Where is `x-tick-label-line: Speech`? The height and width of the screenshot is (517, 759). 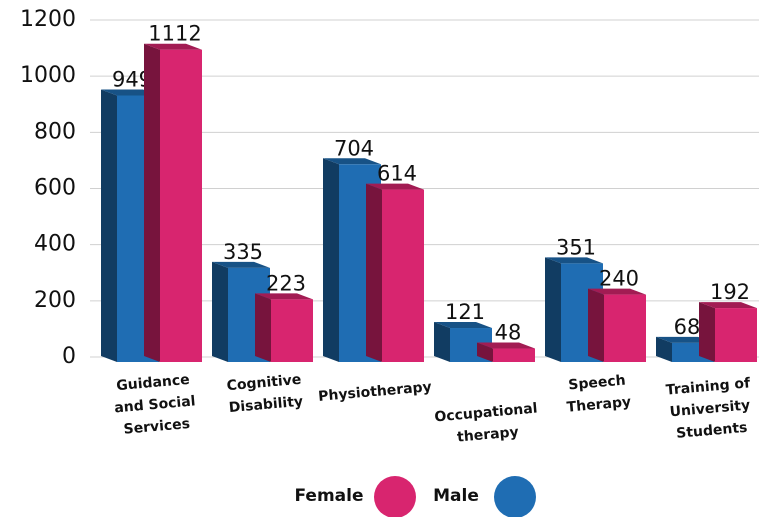
x-tick-label-line: Speech is located at coordinates (597, 383).